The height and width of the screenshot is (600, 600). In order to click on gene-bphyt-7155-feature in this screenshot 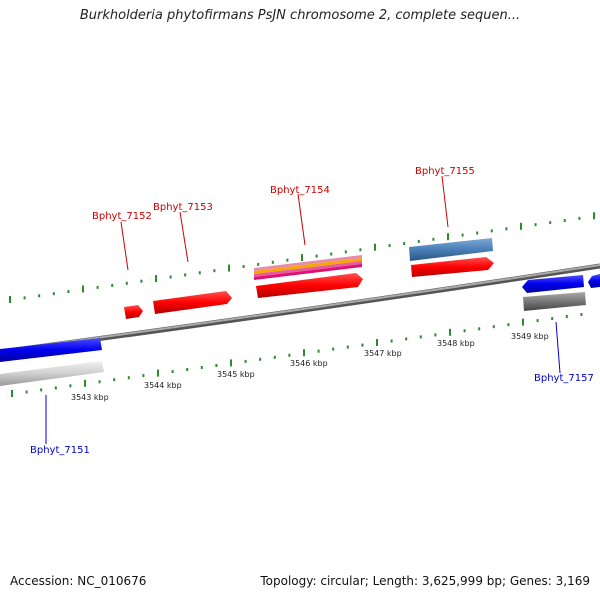, I will do `click(451, 257)`.